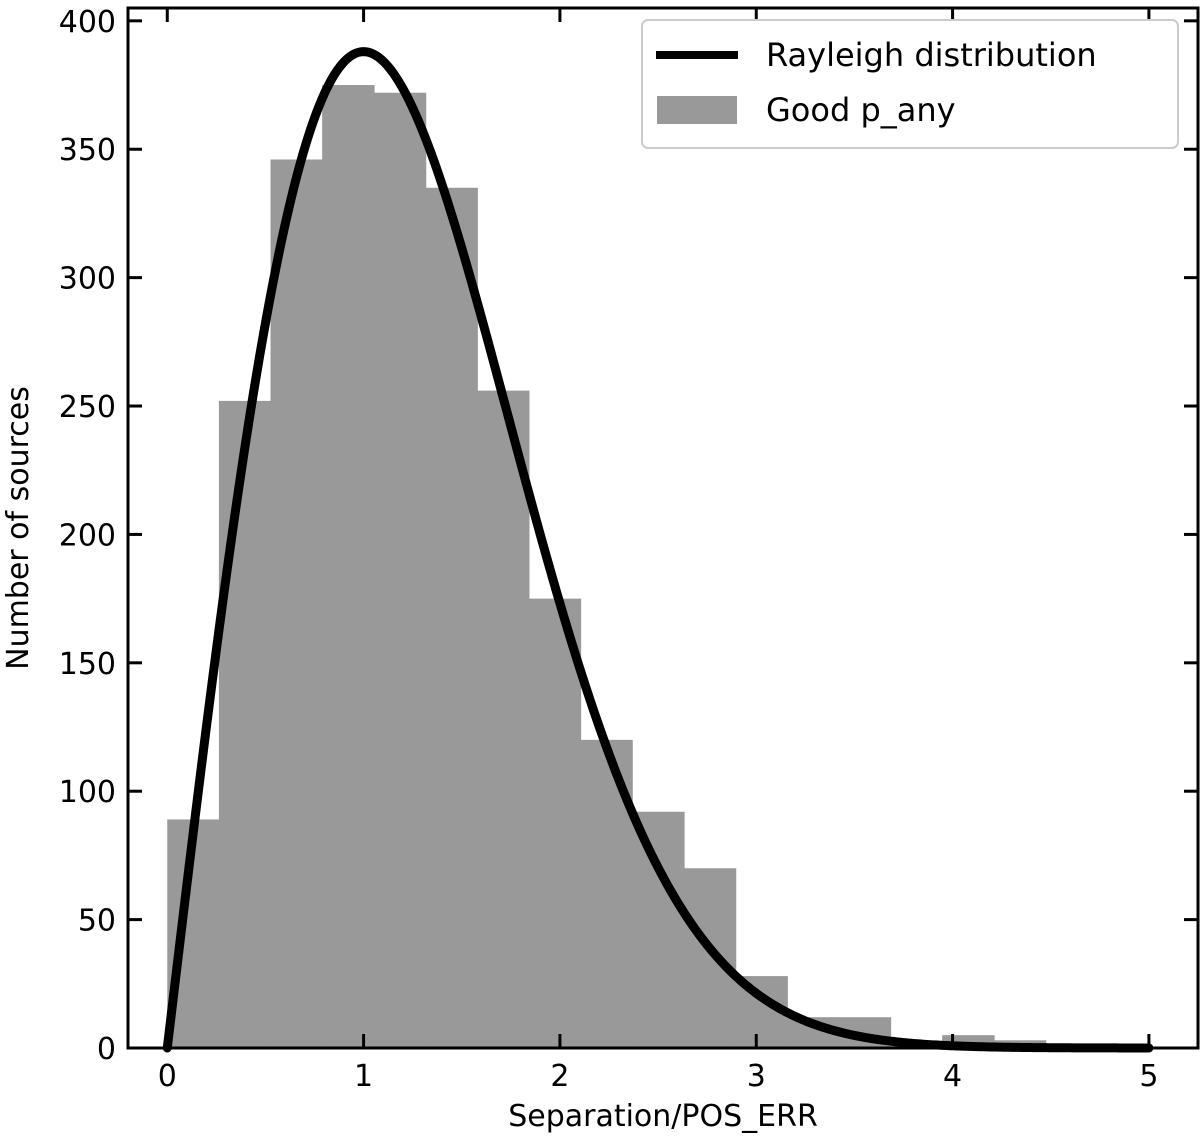 This screenshot has height=1140, width=1200. Describe the element at coordinates (87, 664) in the screenshot. I see `y-tick-label: 150` at that location.